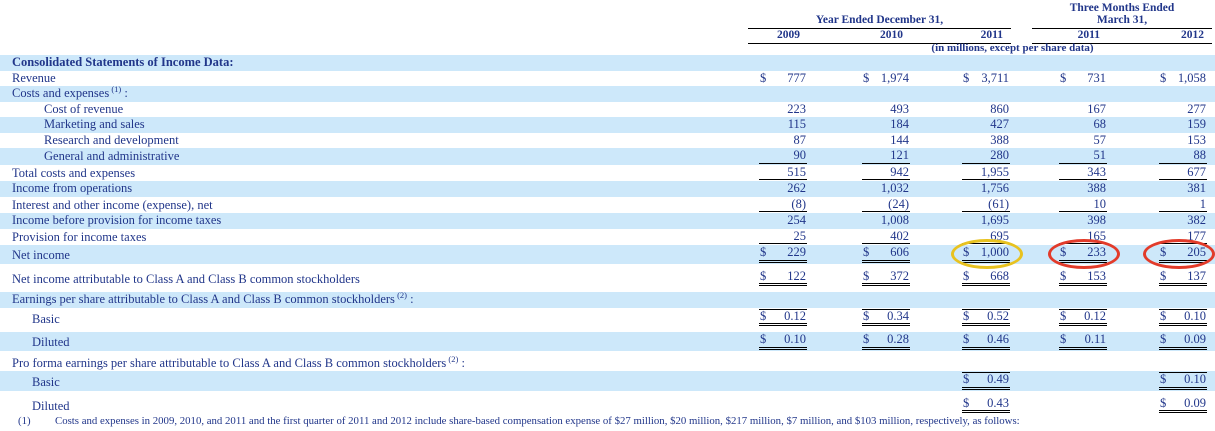 The width and height of the screenshot is (1215, 431). Describe the element at coordinates (117, 220) in the screenshot. I see `row-label-income-before-taxes: Income before provision for income taxes` at that location.